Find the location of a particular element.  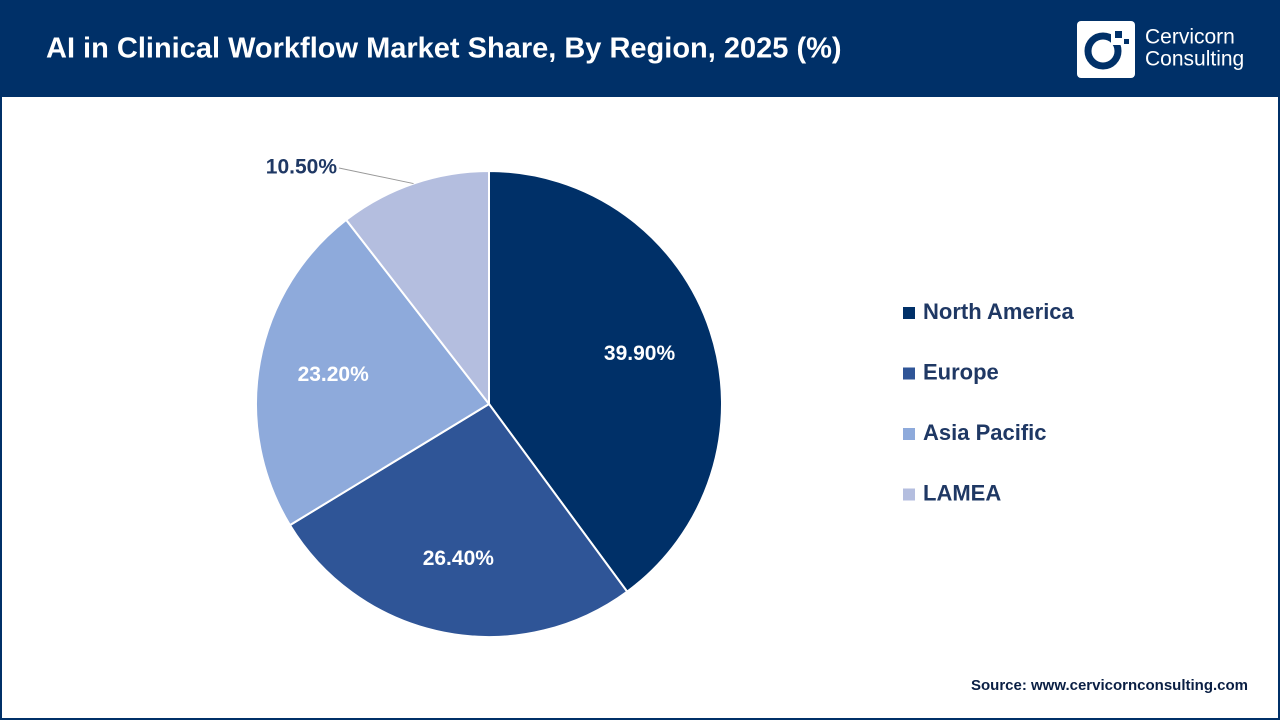

data-label: 39.90% is located at coordinates (640, 353).